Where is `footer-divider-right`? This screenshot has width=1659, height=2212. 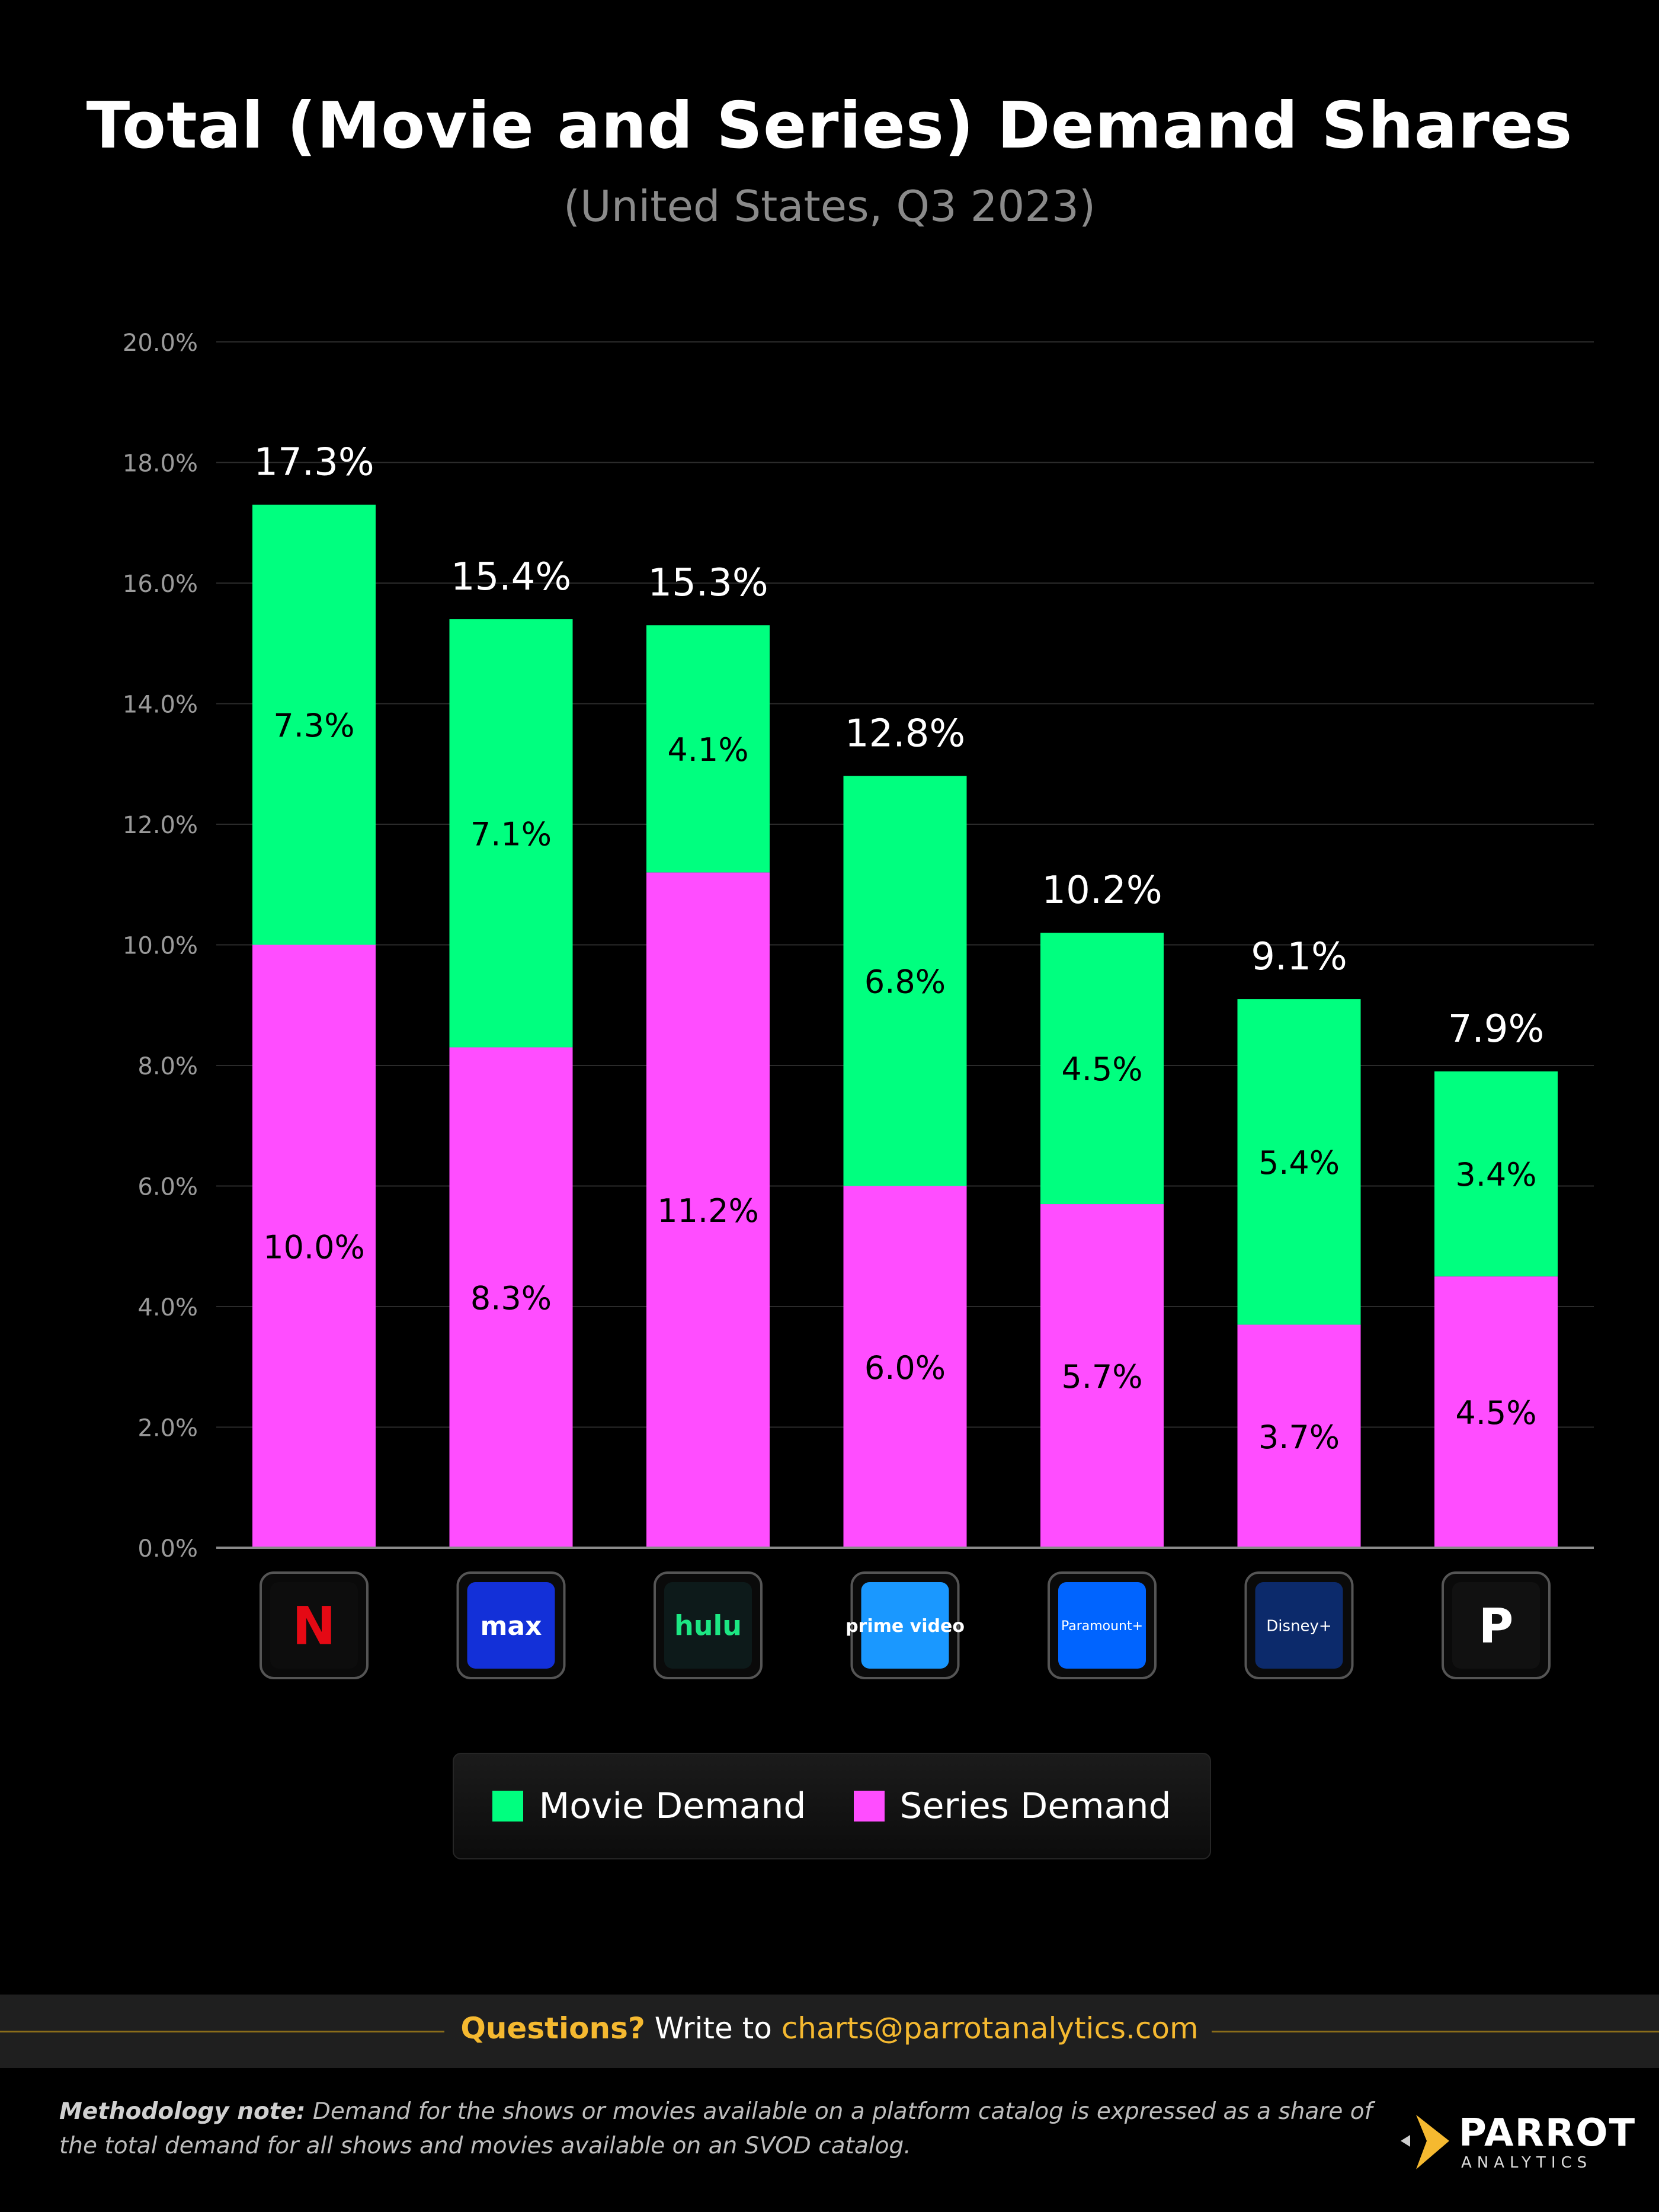 footer-divider-right is located at coordinates (1435, 2031).